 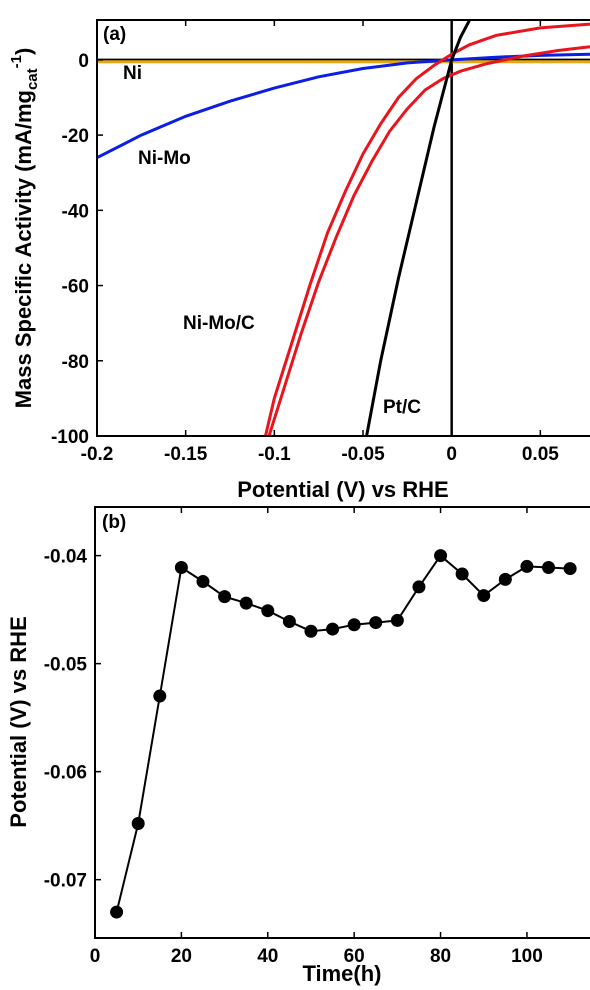 What do you see at coordinates (132, 73) in the screenshot?
I see `annotation: Ni` at bounding box center [132, 73].